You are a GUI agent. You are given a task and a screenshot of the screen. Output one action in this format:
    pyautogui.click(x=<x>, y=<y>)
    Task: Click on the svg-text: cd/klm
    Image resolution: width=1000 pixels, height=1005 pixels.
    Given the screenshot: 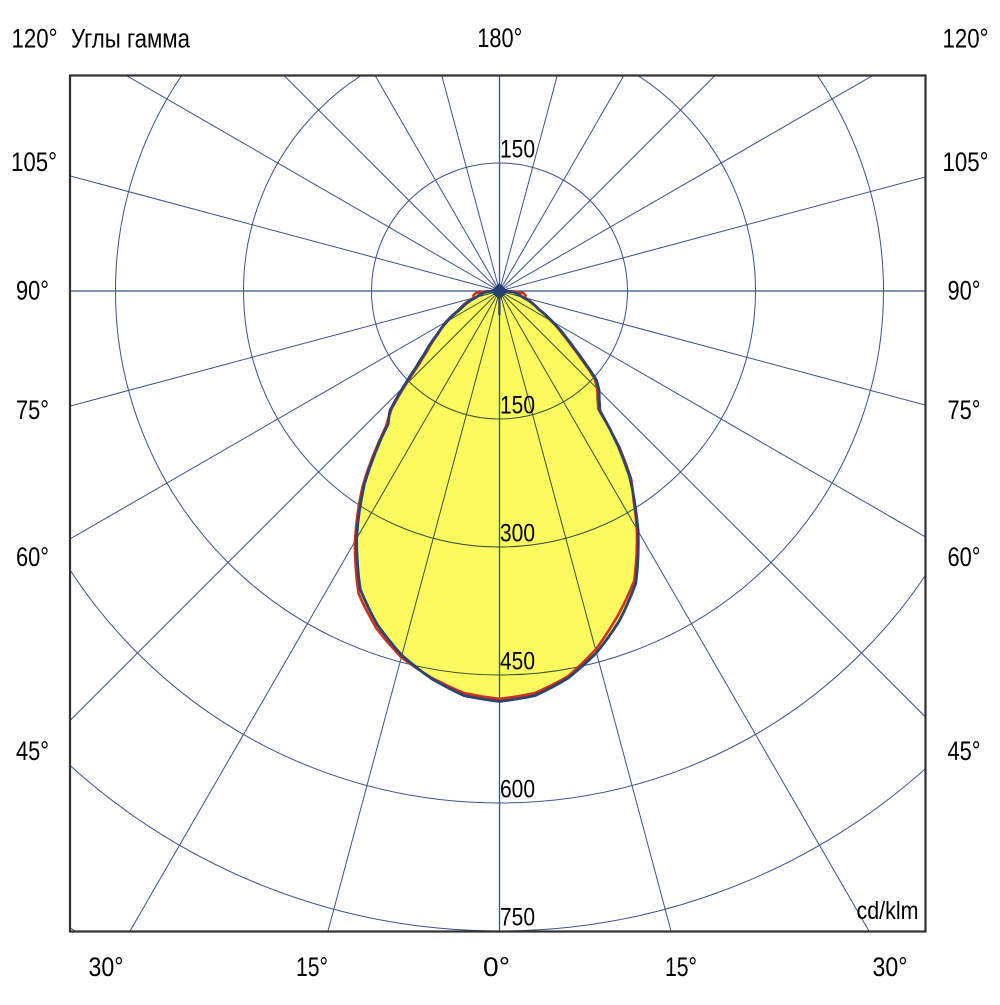 What is the action you would take?
    pyautogui.click(x=888, y=911)
    